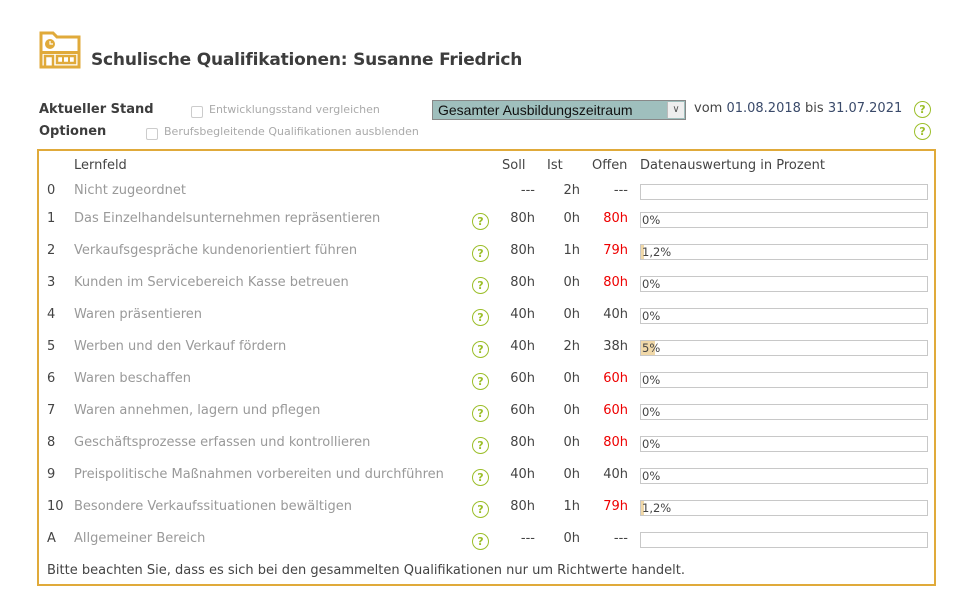  I want to click on compare-checkbox-label: Entwicklungsstand vergleichen, so click(294, 109).